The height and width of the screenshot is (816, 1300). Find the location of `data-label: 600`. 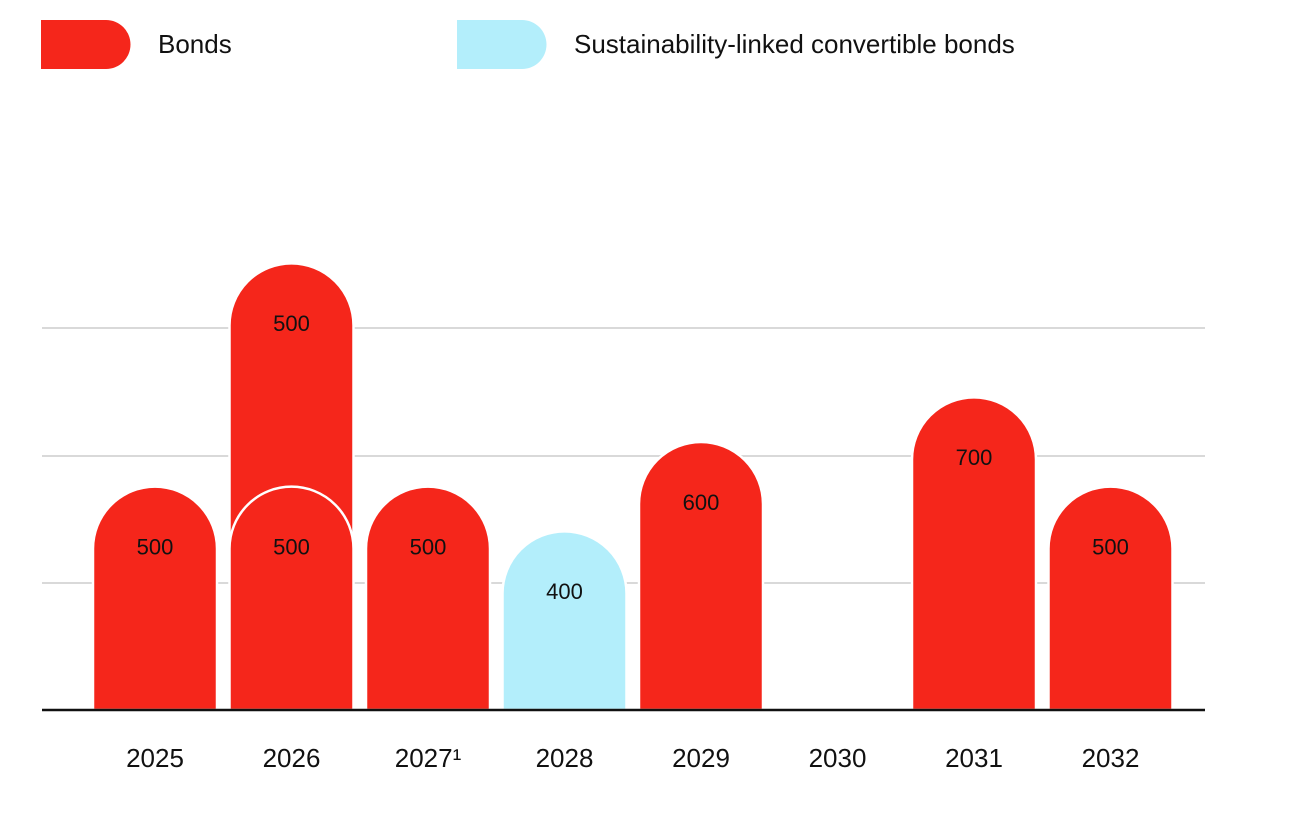

data-label: 600 is located at coordinates (701, 502).